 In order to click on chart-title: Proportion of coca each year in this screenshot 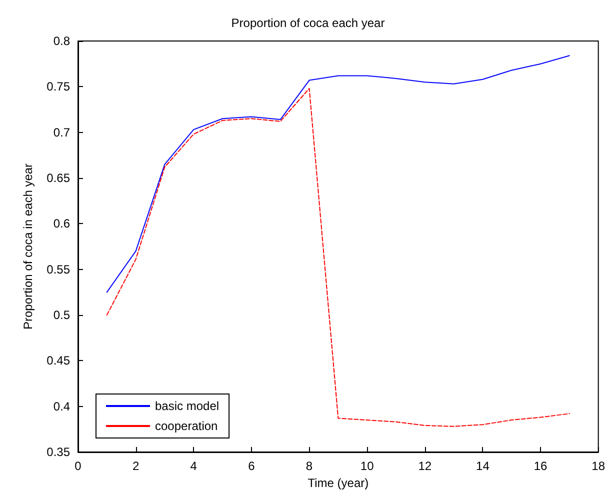, I will do `click(308, 23)`.